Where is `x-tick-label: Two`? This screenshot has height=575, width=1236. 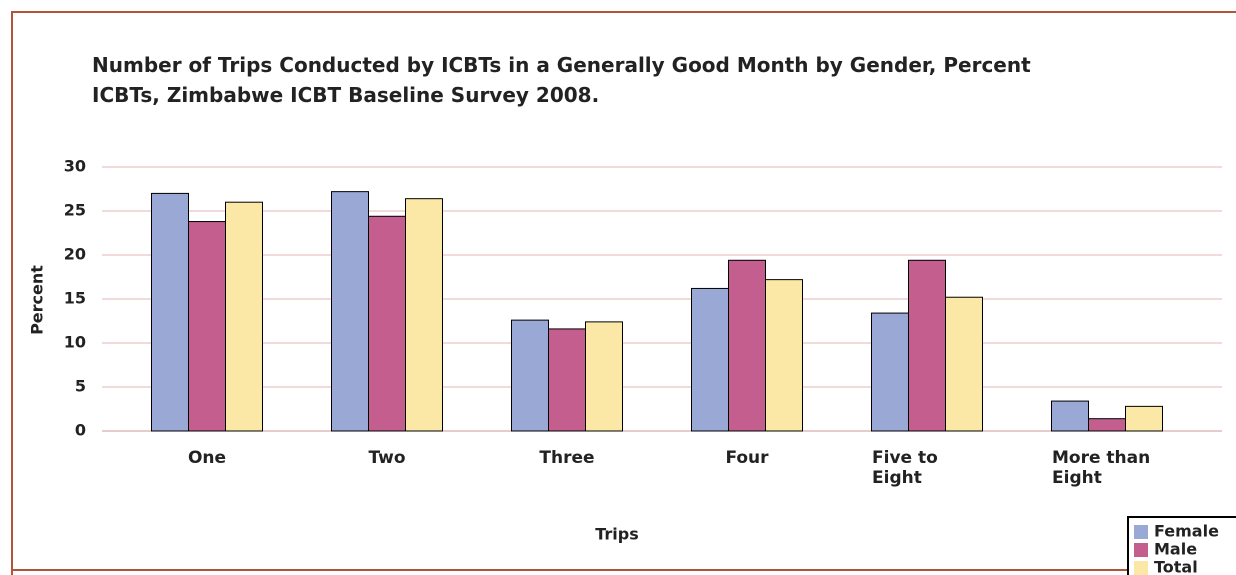
x-tick-label: Two is located at coordinates (387, 458).